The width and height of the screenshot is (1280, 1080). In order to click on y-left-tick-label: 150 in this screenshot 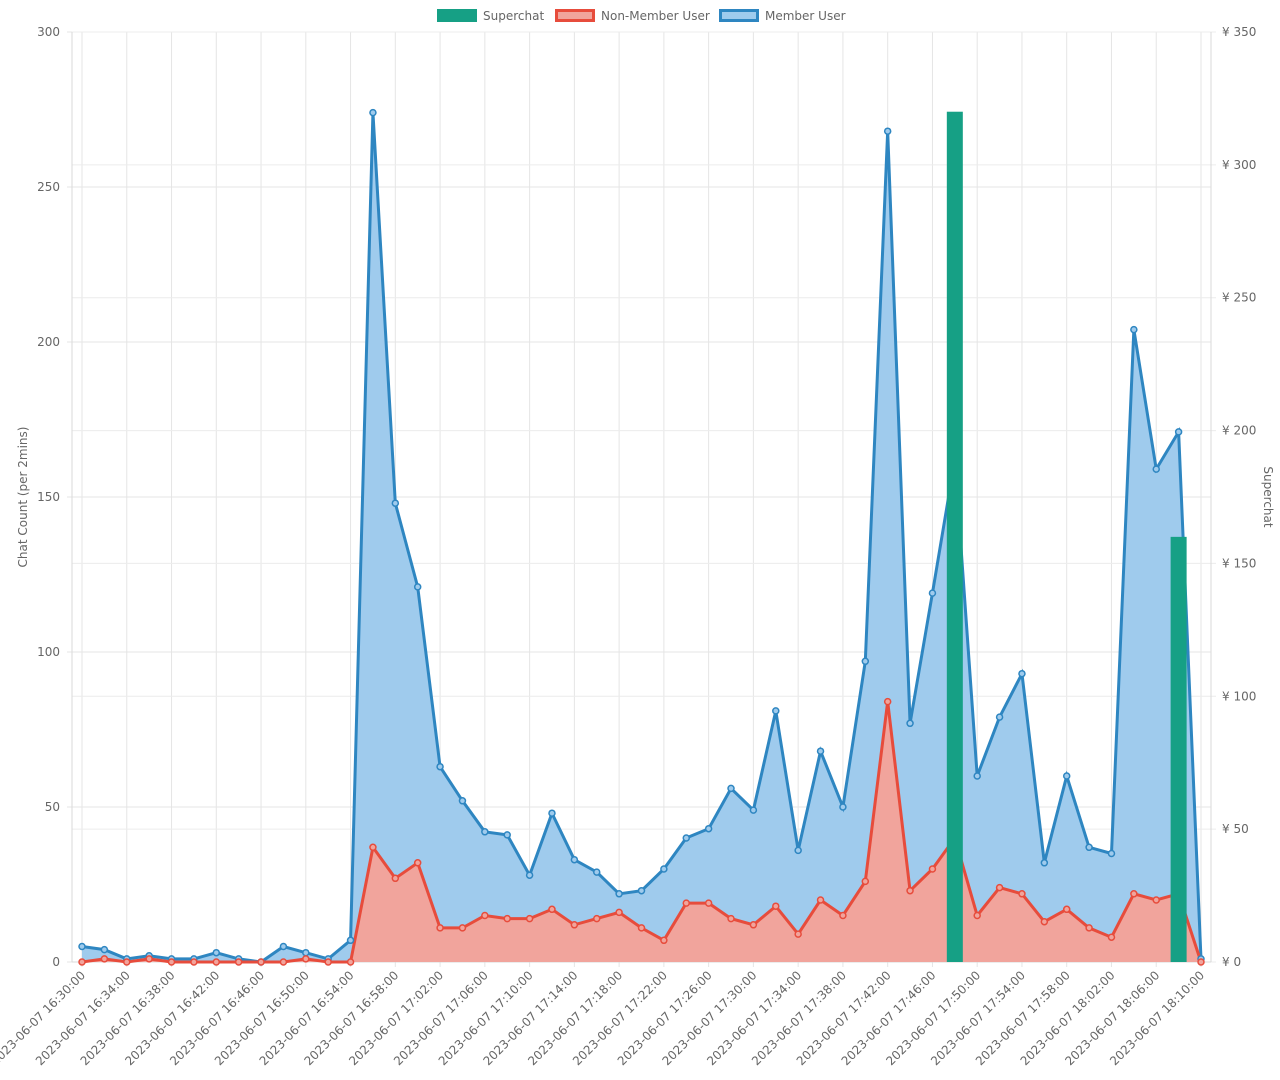, I will do `click(48, 497)`.